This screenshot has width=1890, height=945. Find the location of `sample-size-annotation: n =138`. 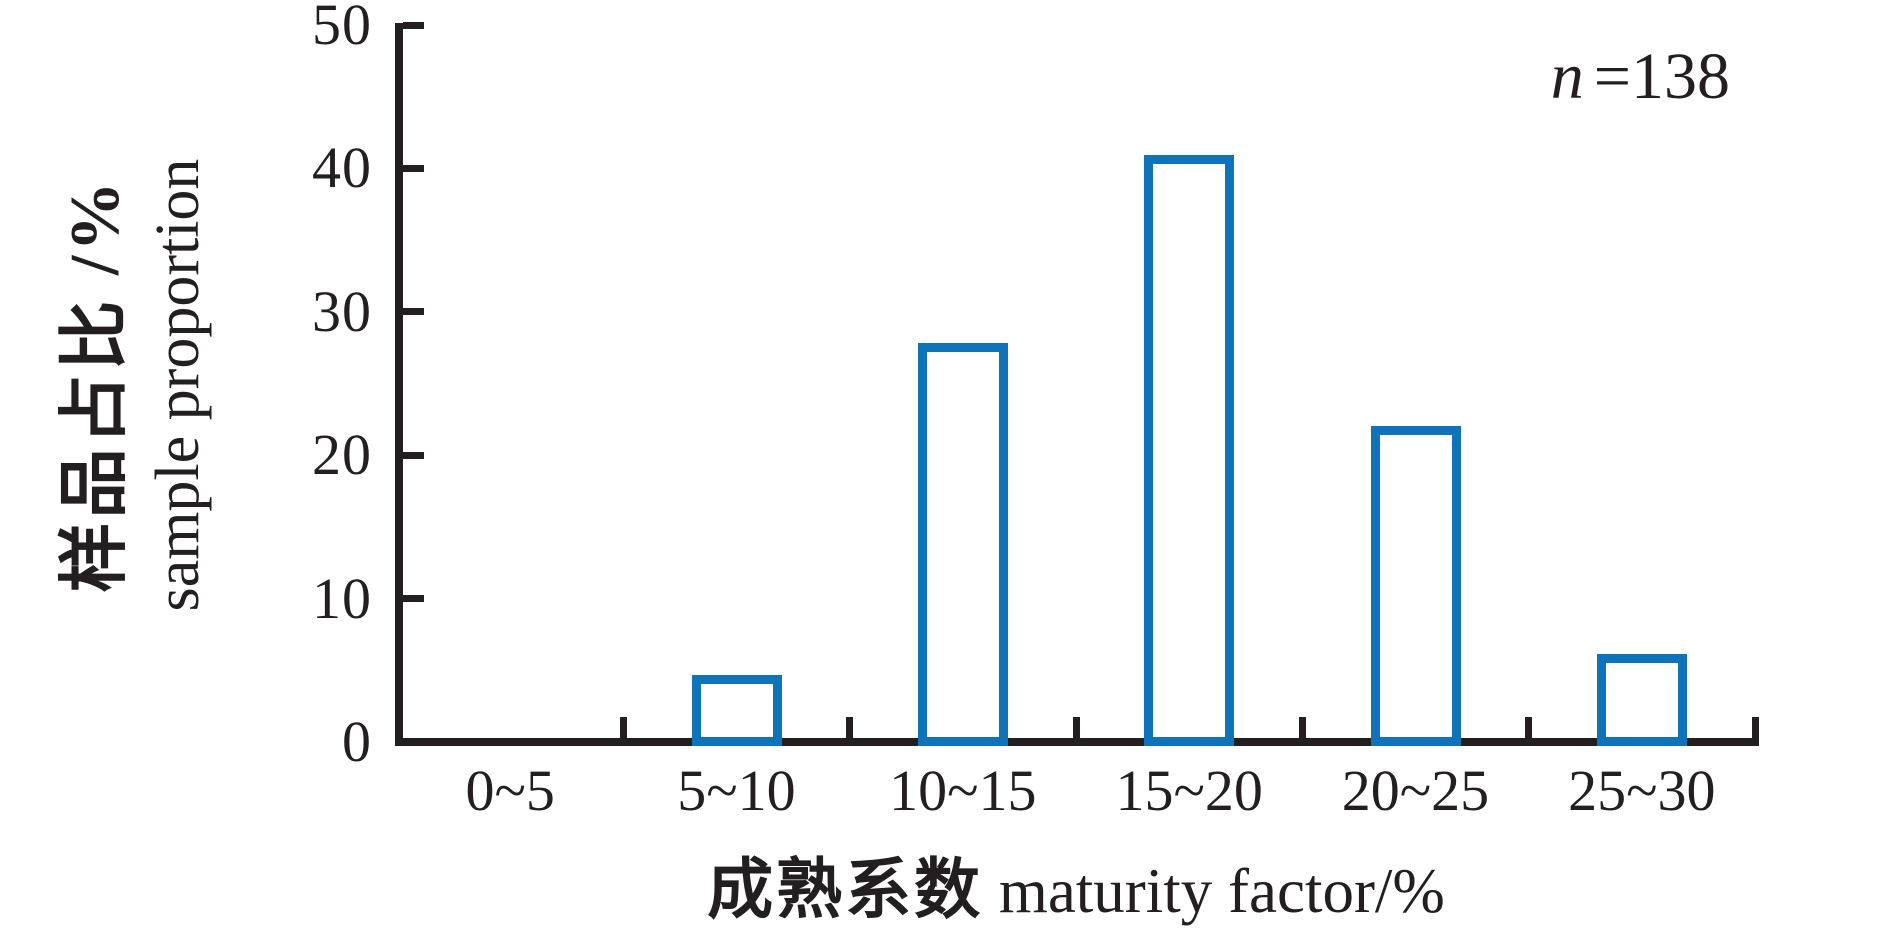

sample-size-annotation: n =138 is located at coordinates (1560, 77).